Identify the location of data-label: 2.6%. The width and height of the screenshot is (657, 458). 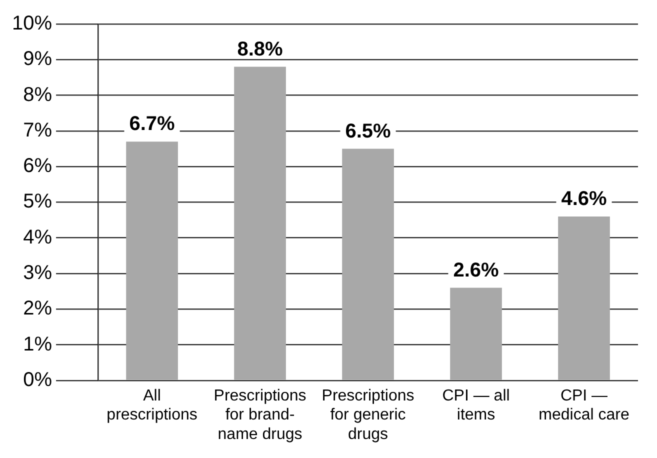
(476, 270).